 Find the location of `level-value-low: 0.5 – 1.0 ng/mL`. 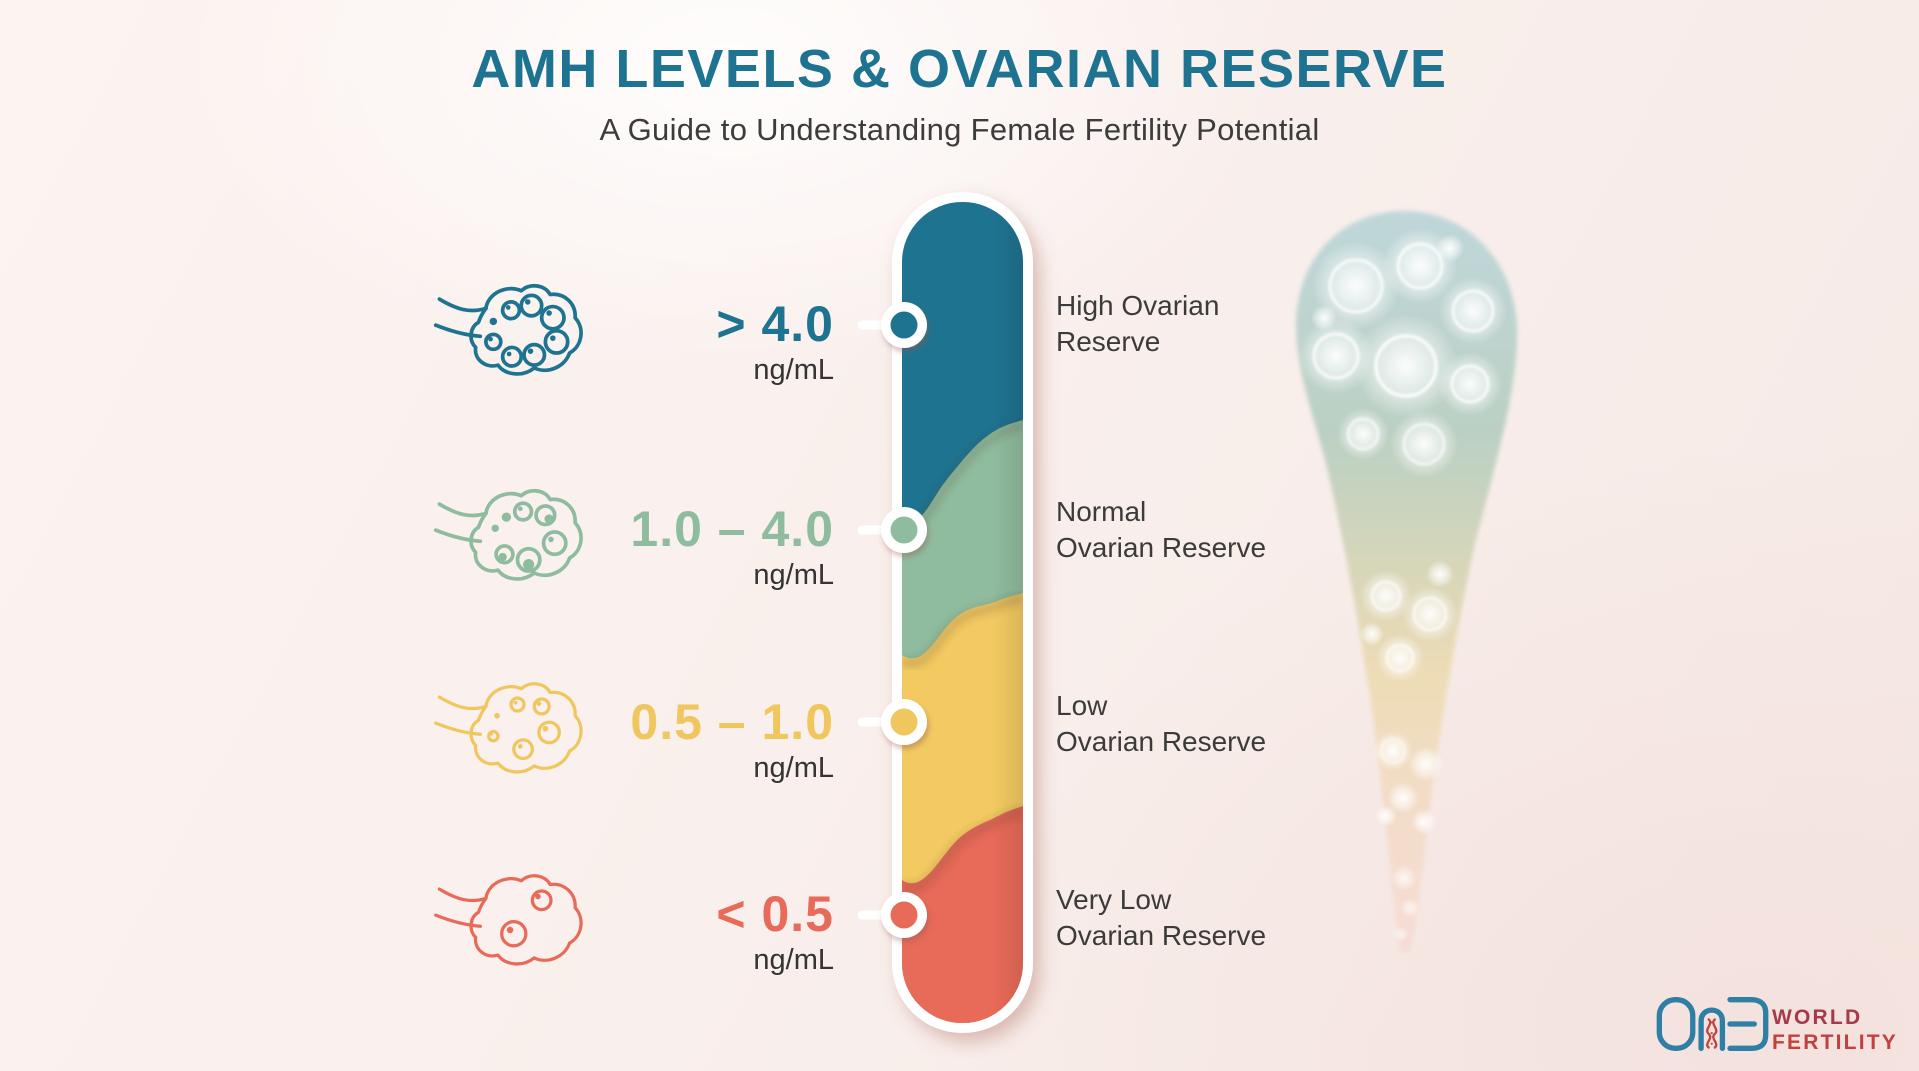

level-value-low: 0.5 – 1.0 ng/mL is located at coordinates (732, 725).